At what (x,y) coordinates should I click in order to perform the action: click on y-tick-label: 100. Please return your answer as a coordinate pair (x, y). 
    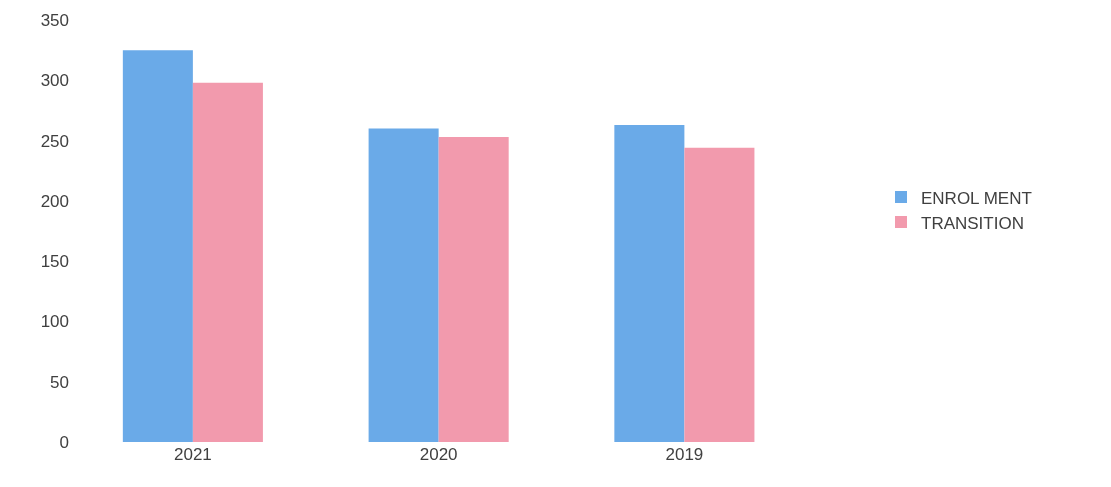
    Looking at the image, I should click on (54, 322).